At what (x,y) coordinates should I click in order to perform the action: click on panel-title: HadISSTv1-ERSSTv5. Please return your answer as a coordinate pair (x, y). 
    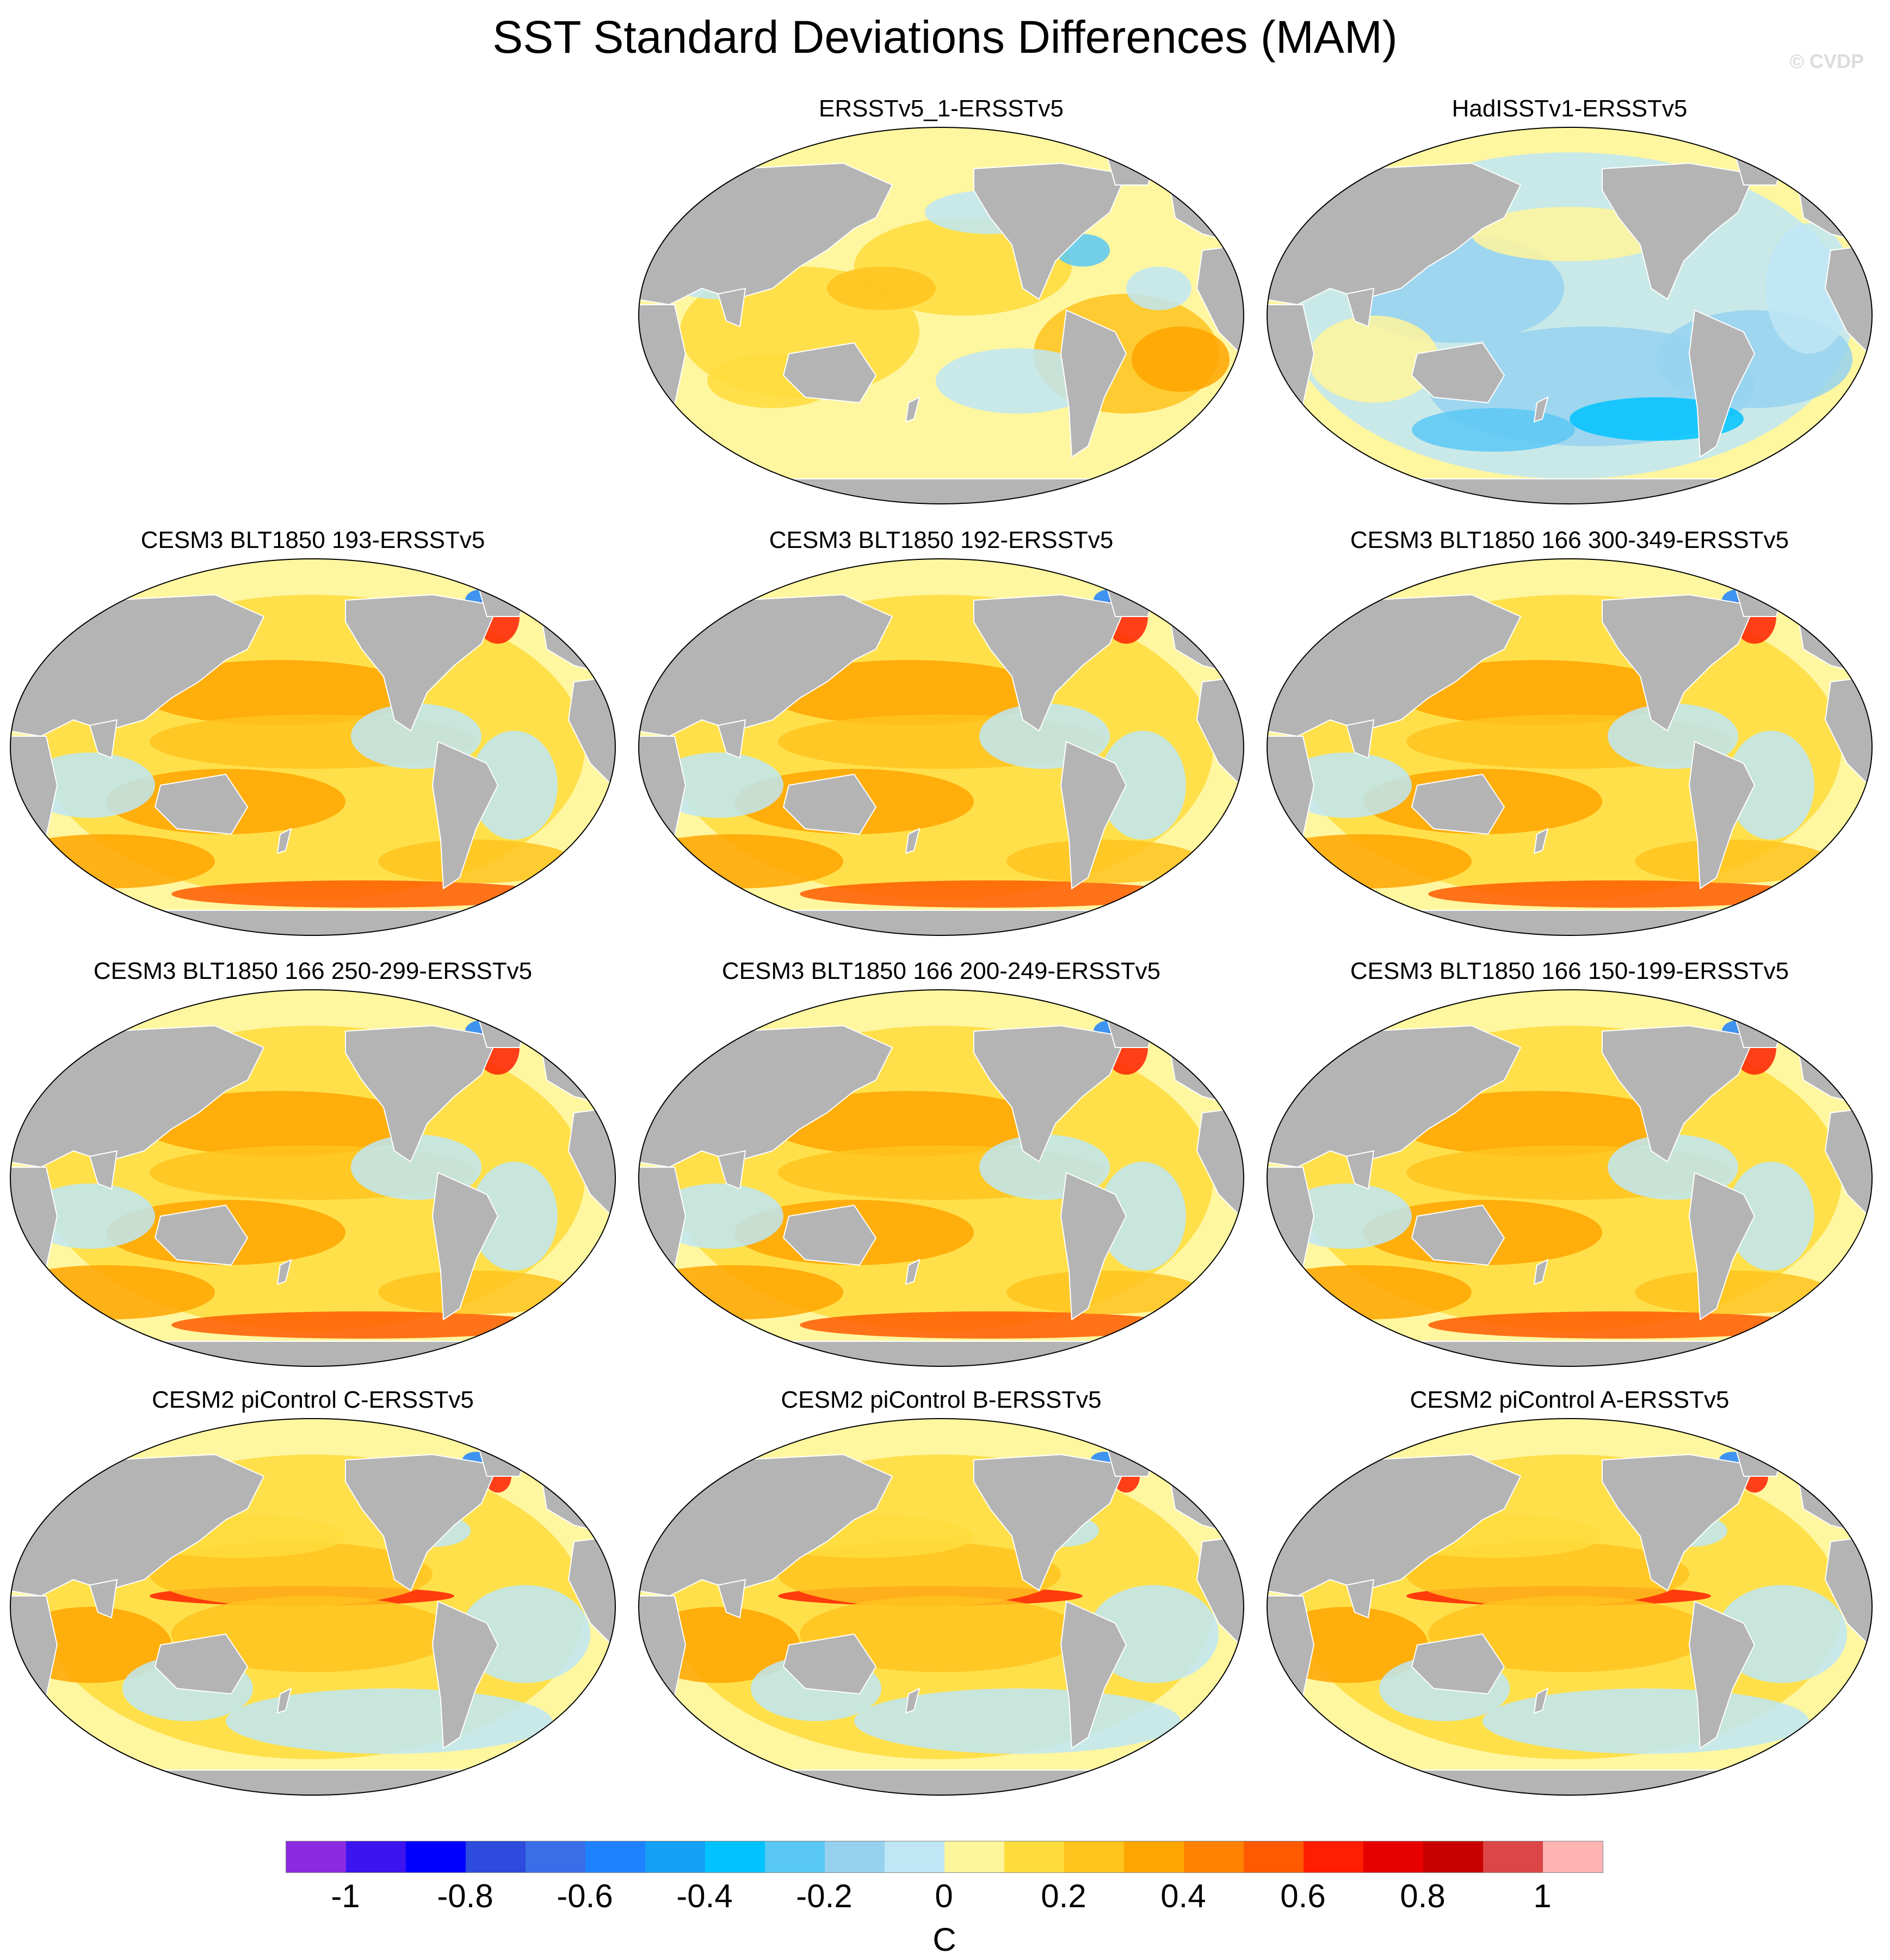
    Looking at the image, I should click on (1570, 108).